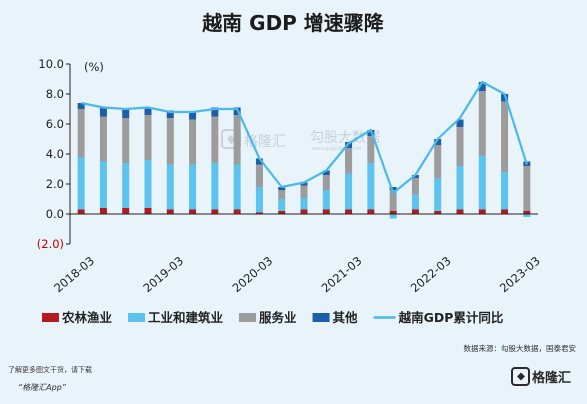 The width and height of the screenshot is (587, 404). Describe the element at coordinates (300, 140) in the screenshot. I see `watermark: 格隆汇 勾股大数据 www.gogudata.com` at that location.